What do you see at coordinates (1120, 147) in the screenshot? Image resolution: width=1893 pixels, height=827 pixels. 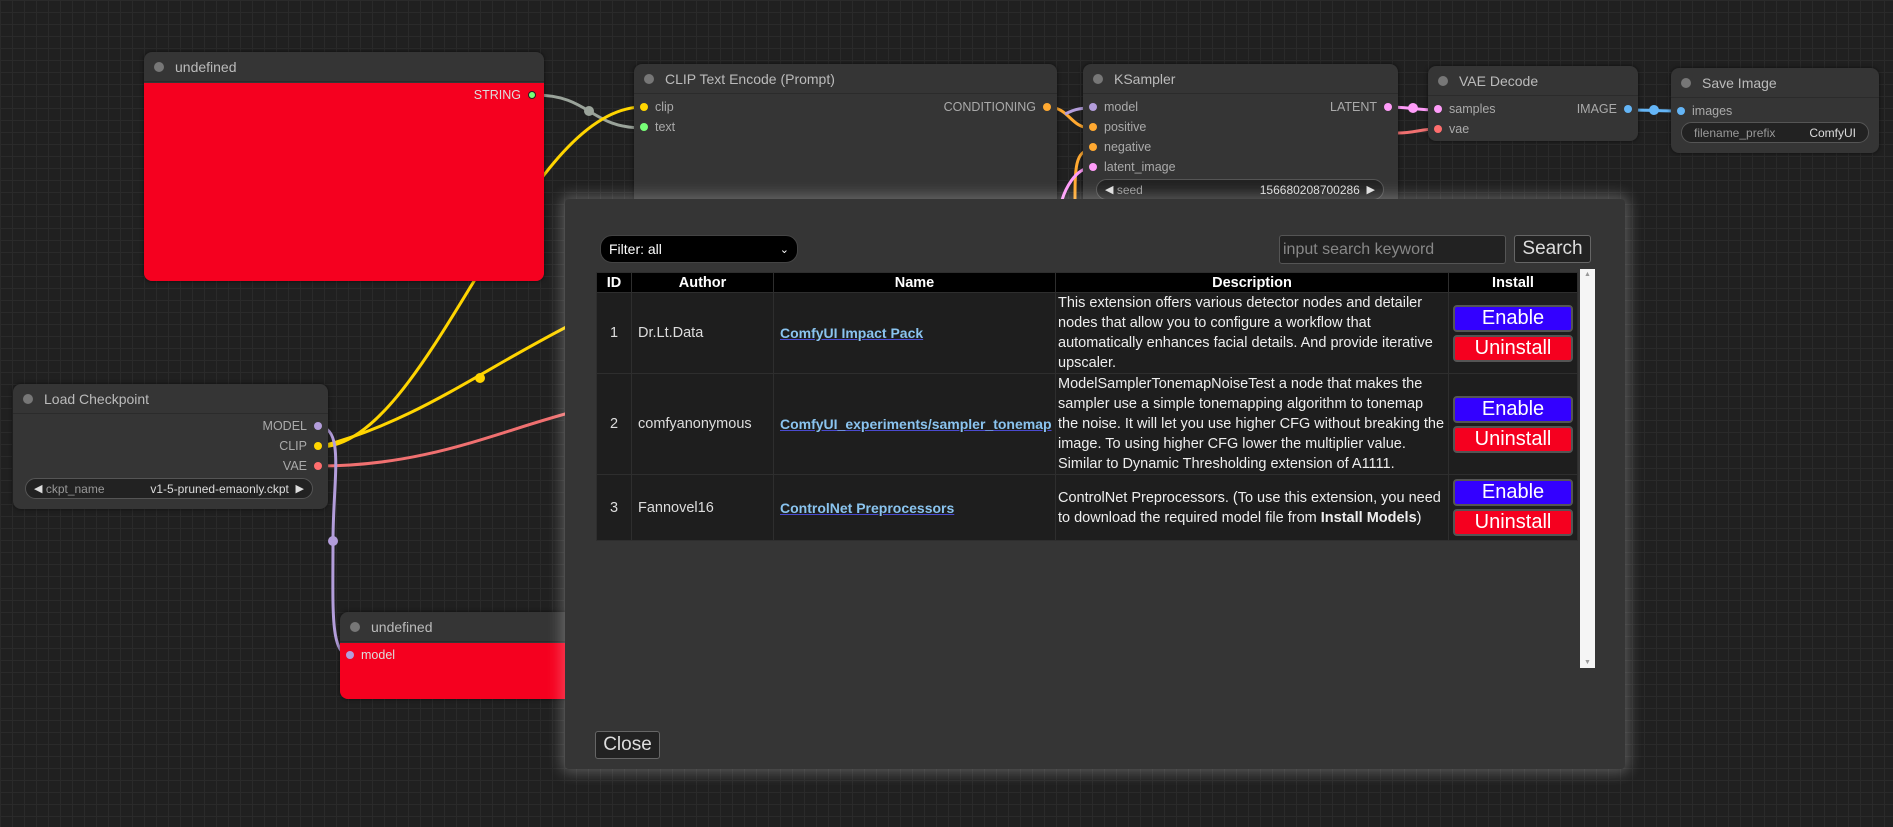 I see `input-negative: negative` at bounding box center [1120, 147].